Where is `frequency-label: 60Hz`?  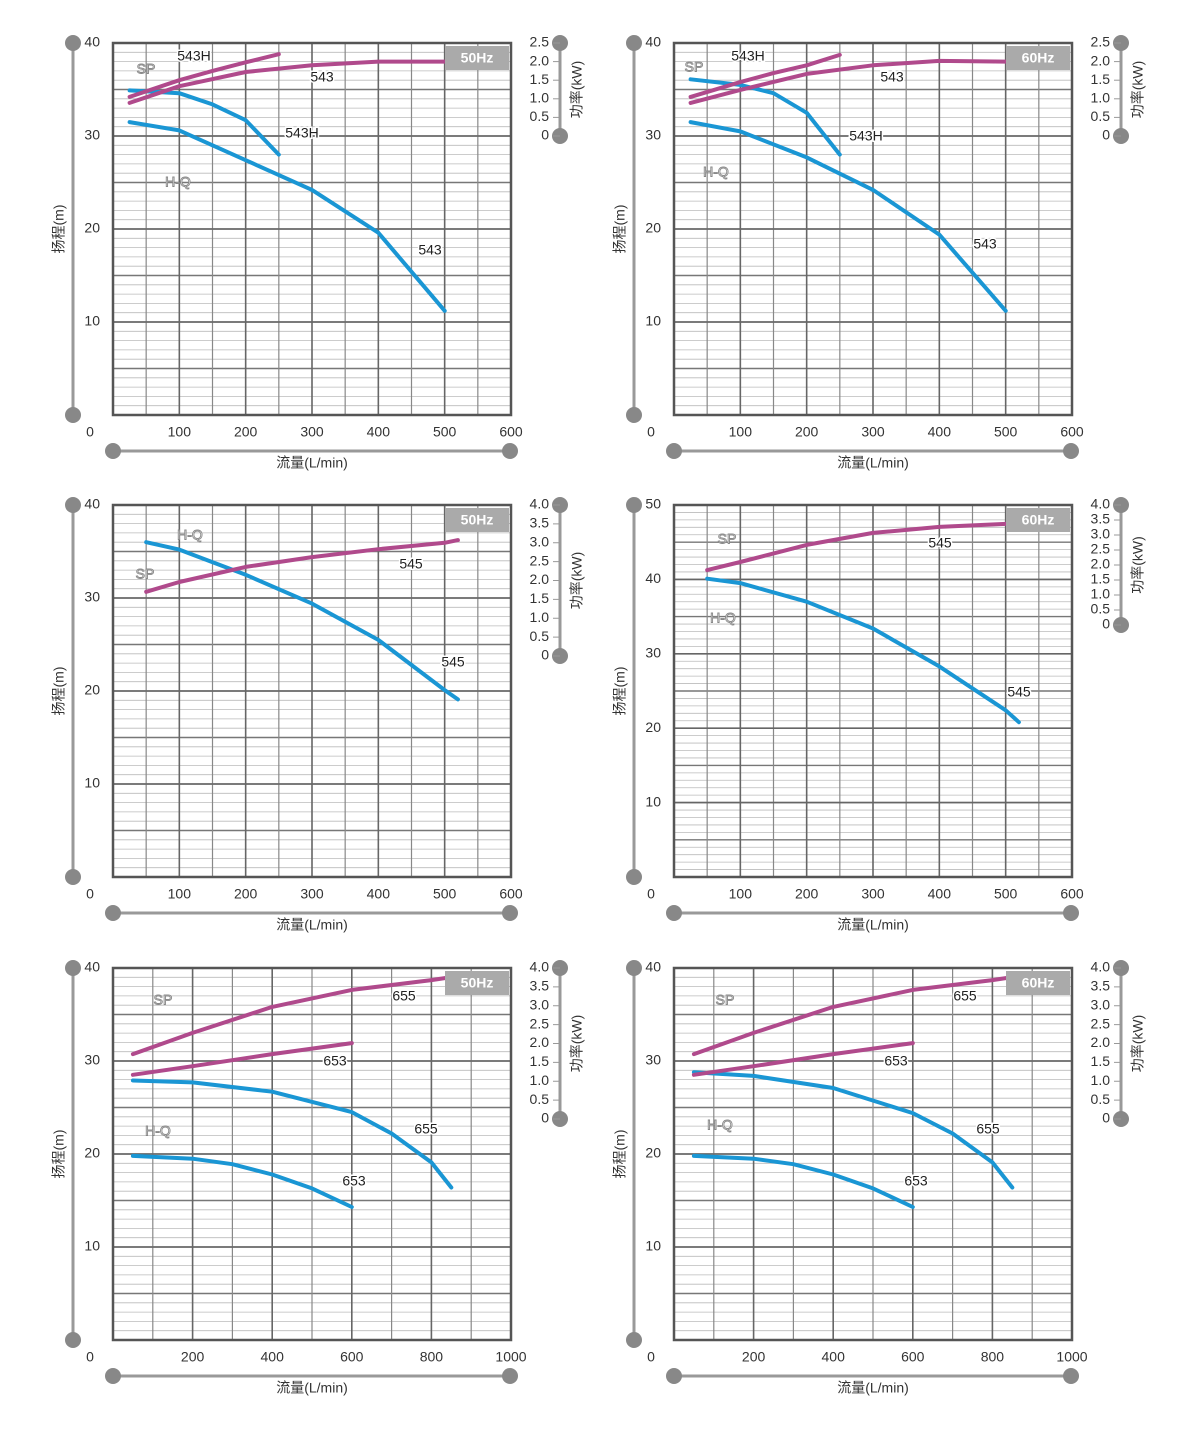 frequency-label: 60Hz is located at coordinates (1038, 58).